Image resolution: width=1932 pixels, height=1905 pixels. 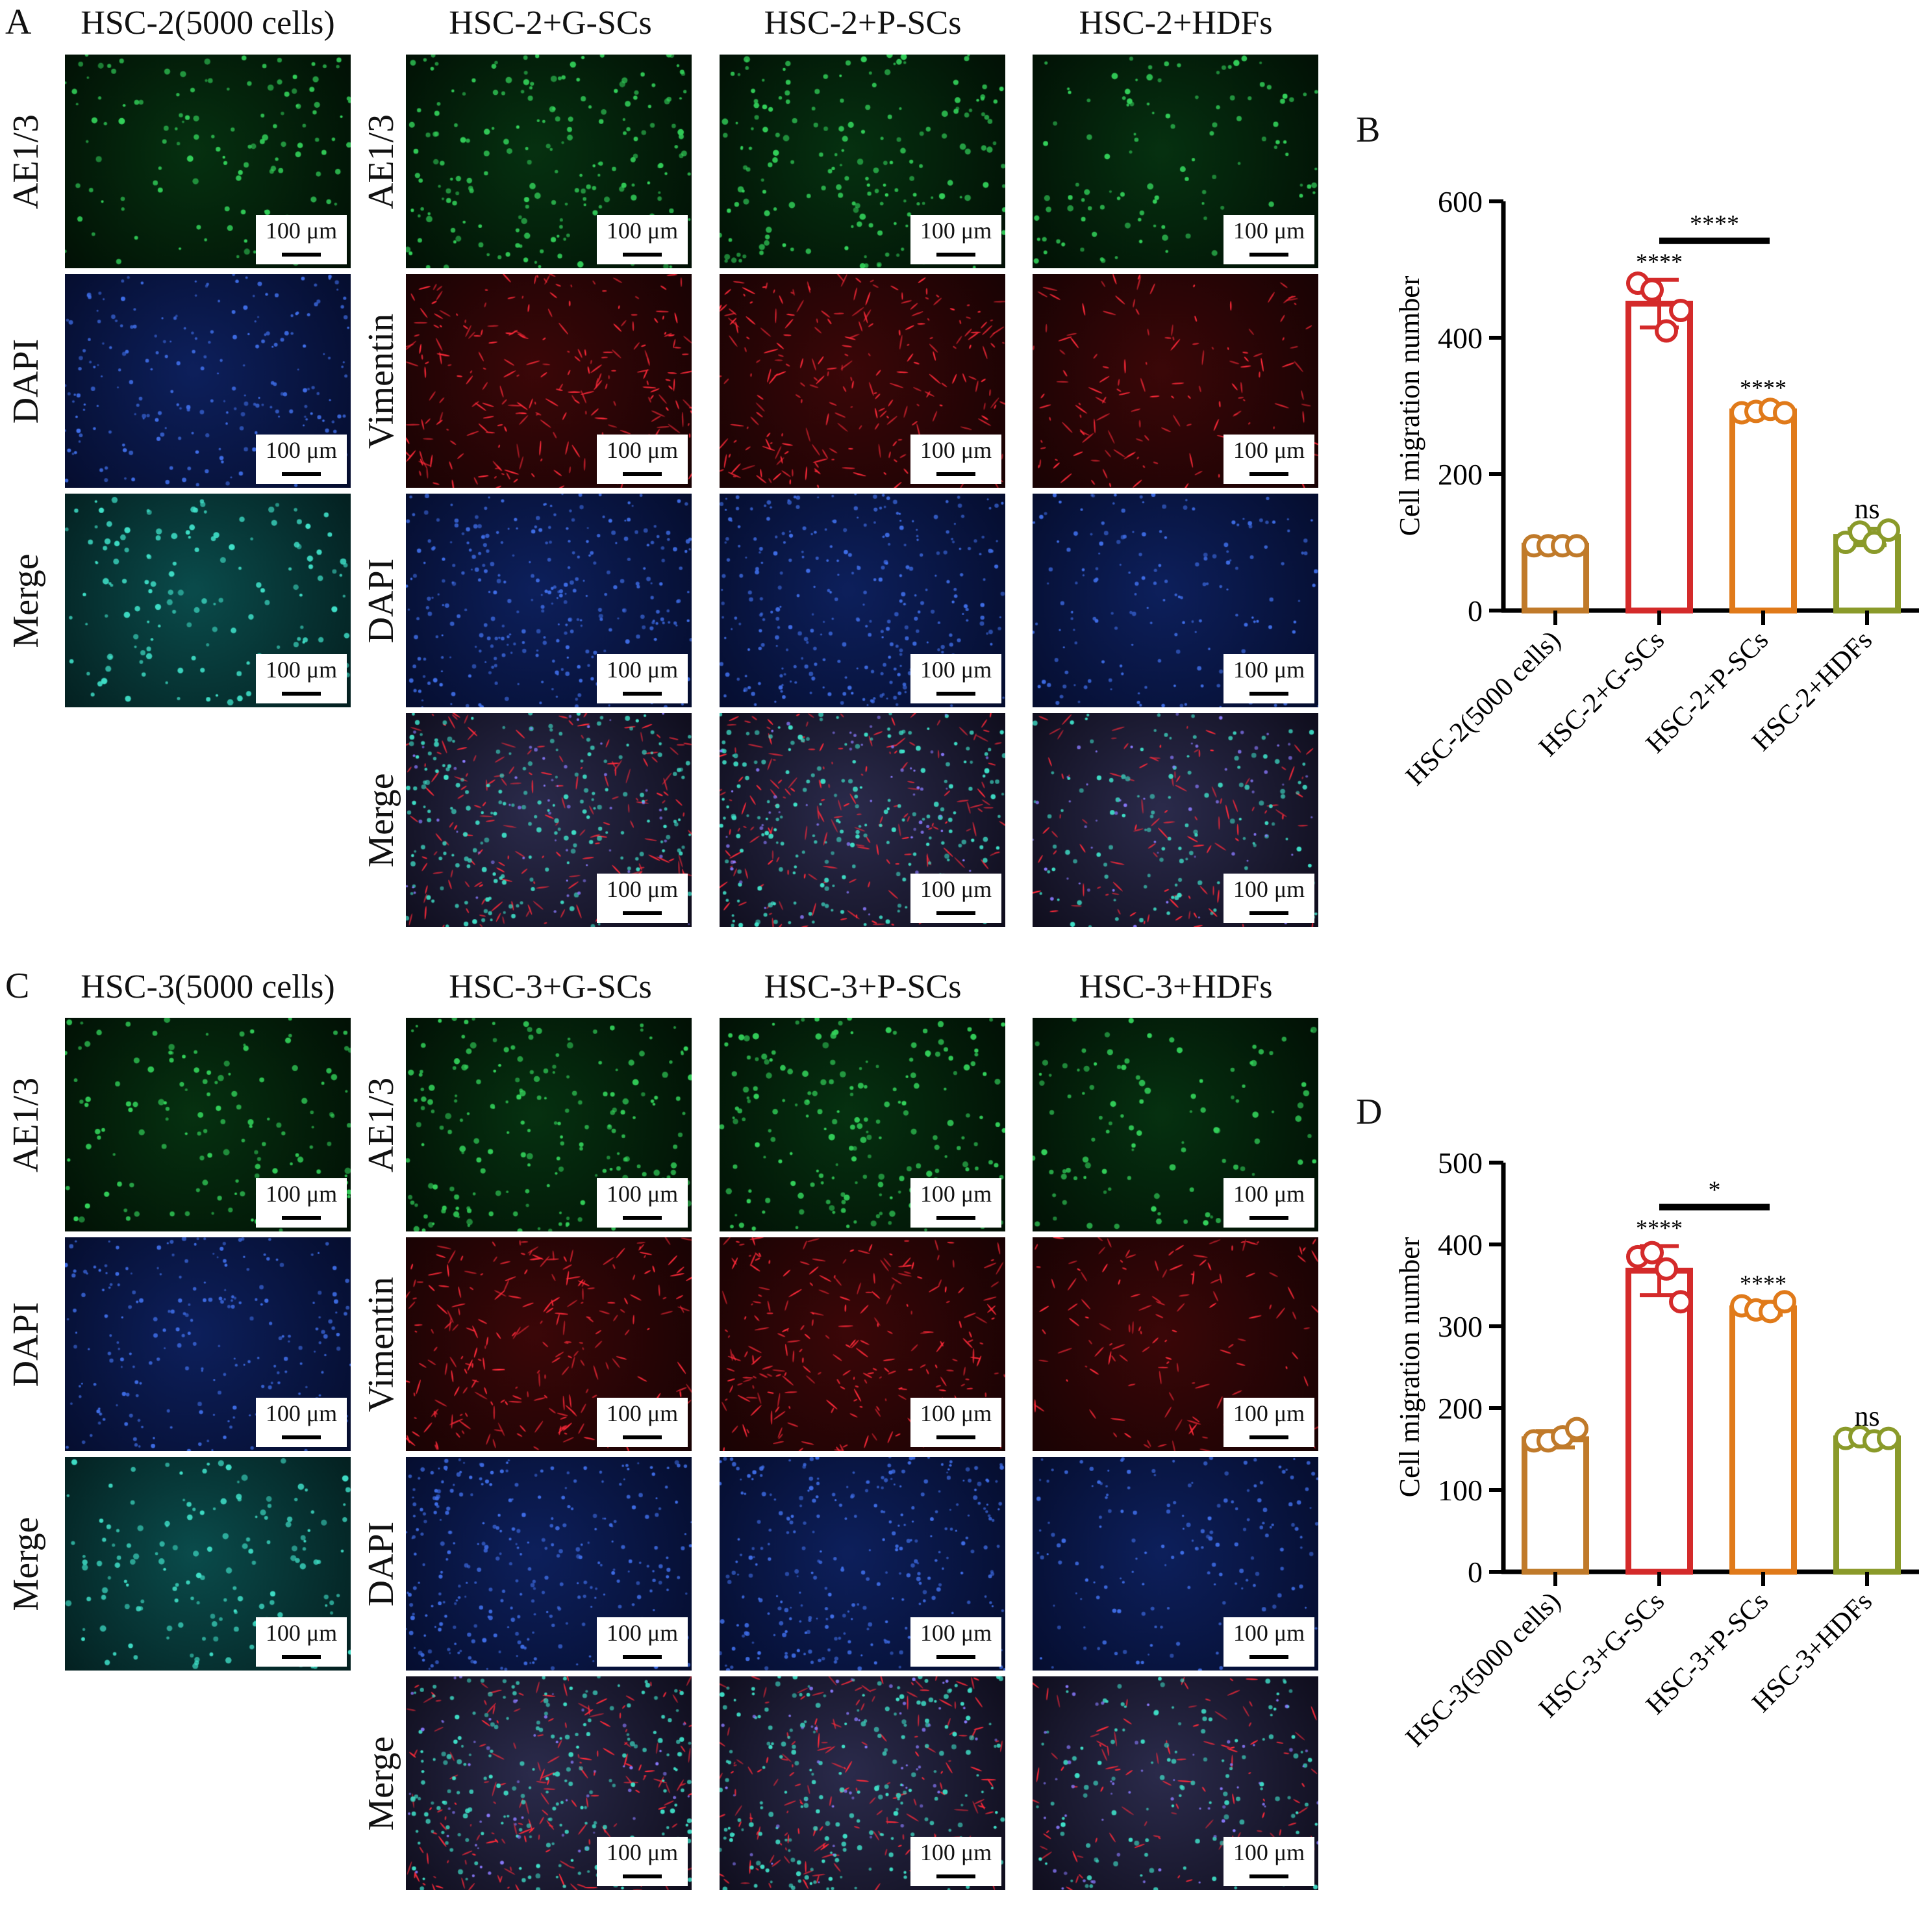 I want to click on panel-a-cocult-col1-tile-3: 100 μm, so click(x=549, y=820).